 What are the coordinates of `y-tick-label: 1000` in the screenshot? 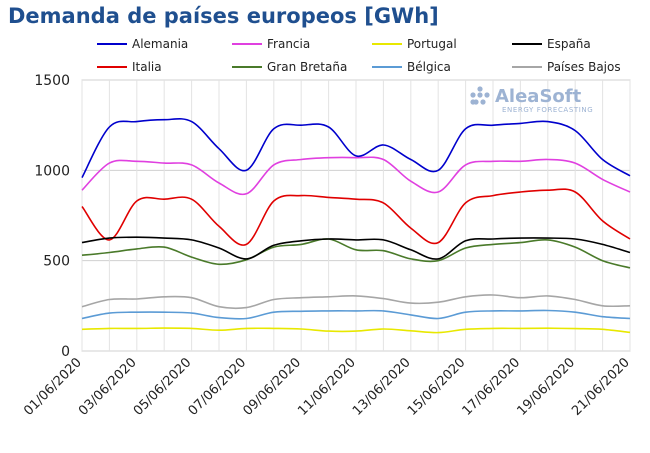 It's located at (52, 171).